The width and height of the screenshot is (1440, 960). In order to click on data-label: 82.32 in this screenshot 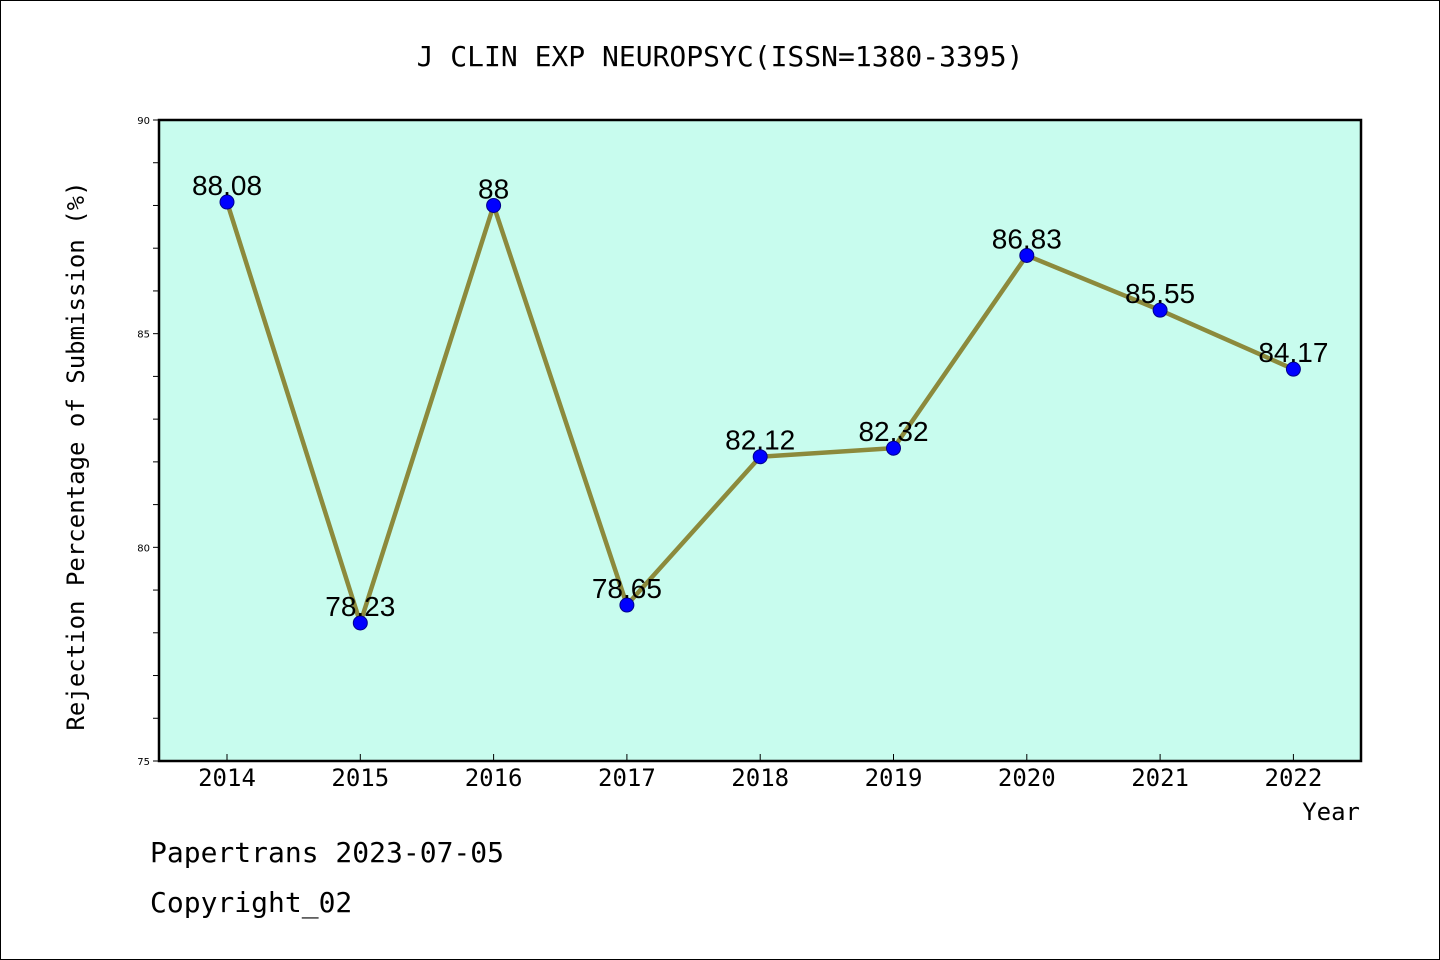, I will do `click(893, 431)`.